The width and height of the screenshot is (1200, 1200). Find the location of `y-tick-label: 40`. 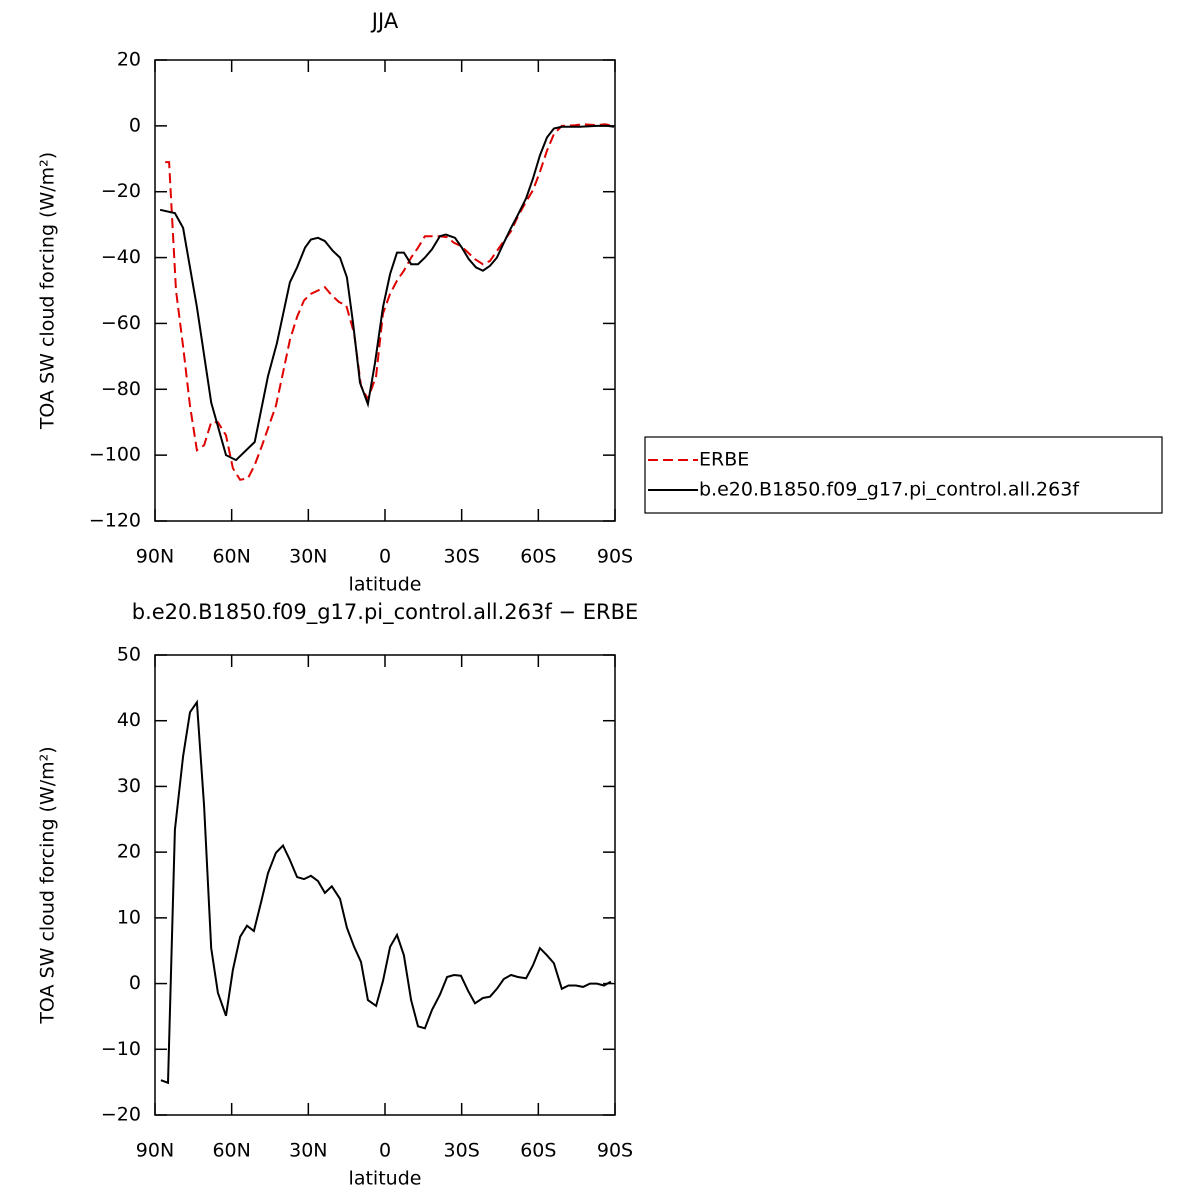

y-tick-label: 40 is located at coordinates (129, 720).